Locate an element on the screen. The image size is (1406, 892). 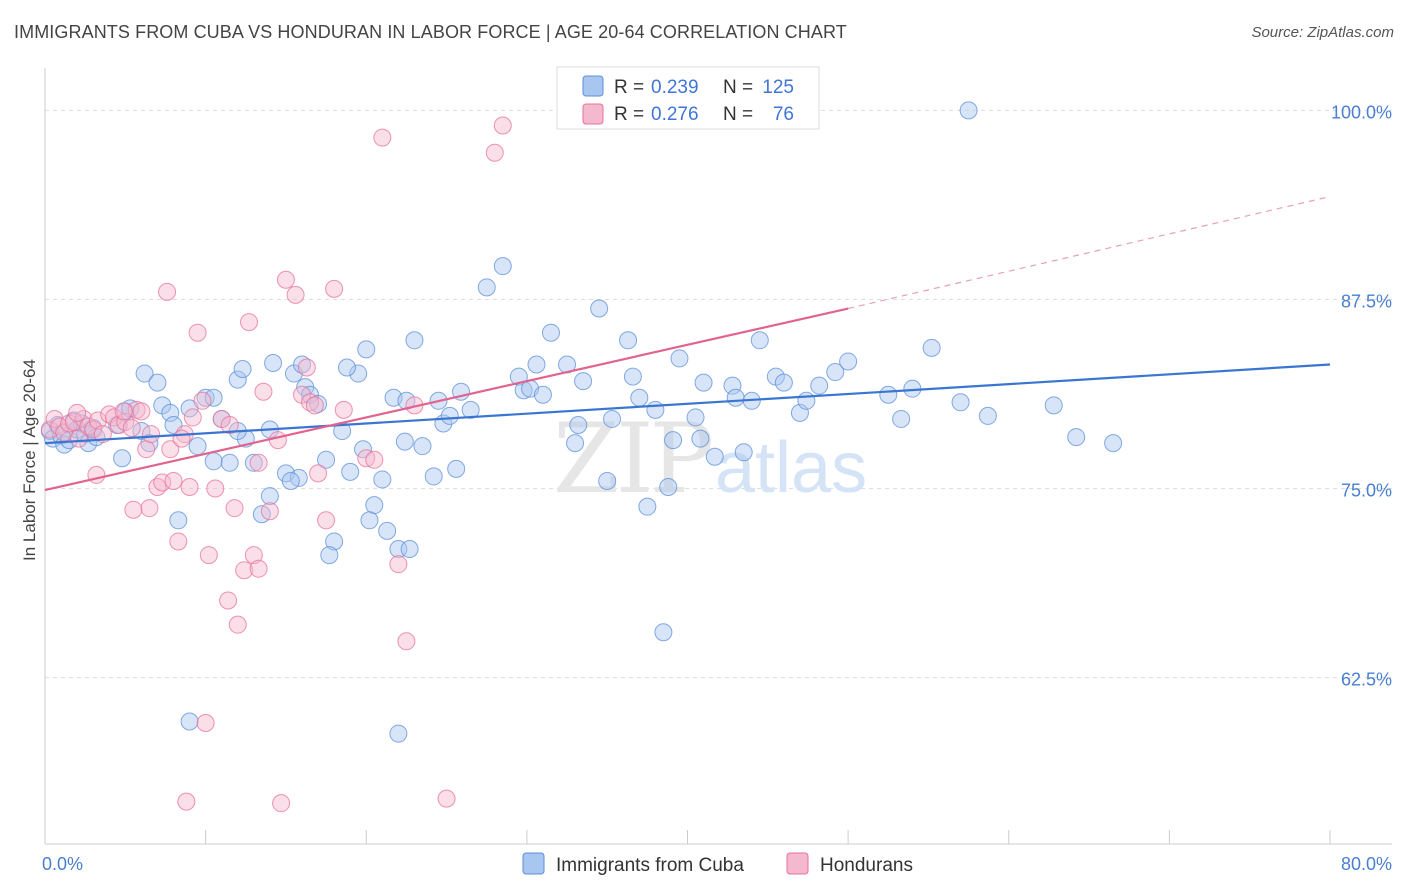
y-tick-label: 100.0% is located at coordinates (1361, 112).